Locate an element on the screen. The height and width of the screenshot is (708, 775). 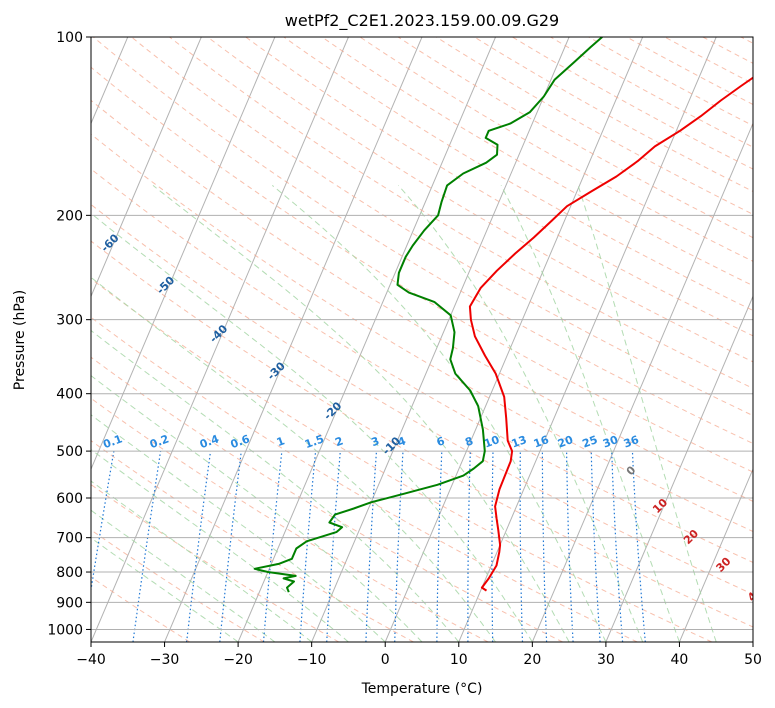
mixing-ratio-label: 0.1 is located at coordinates (112, 441).